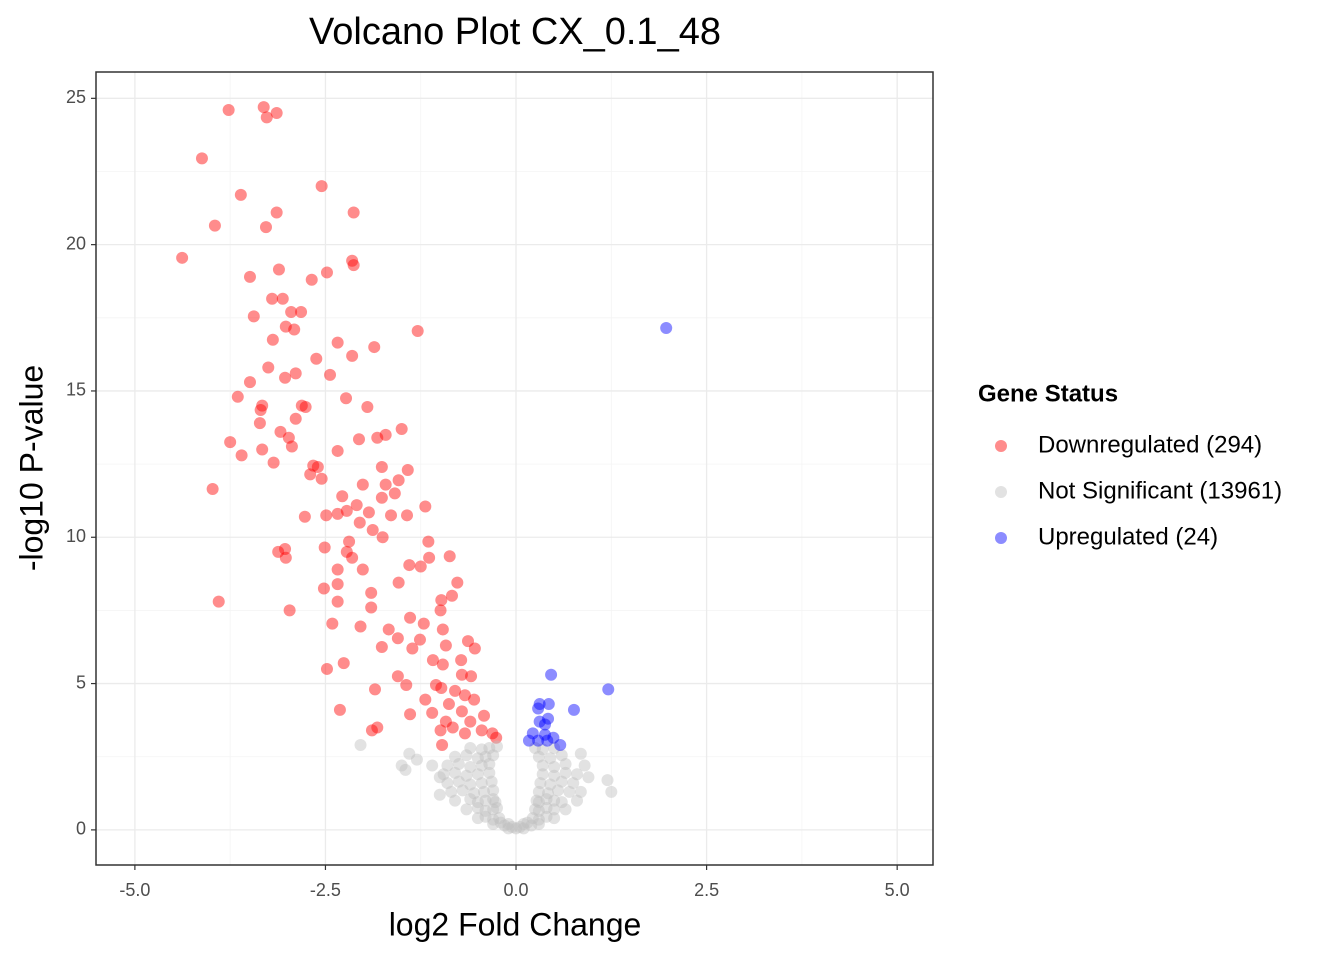  What do you see at coordinates (1001, 446) in the screenshot?
I see `legend-key` at bounding box center [1001, 446].